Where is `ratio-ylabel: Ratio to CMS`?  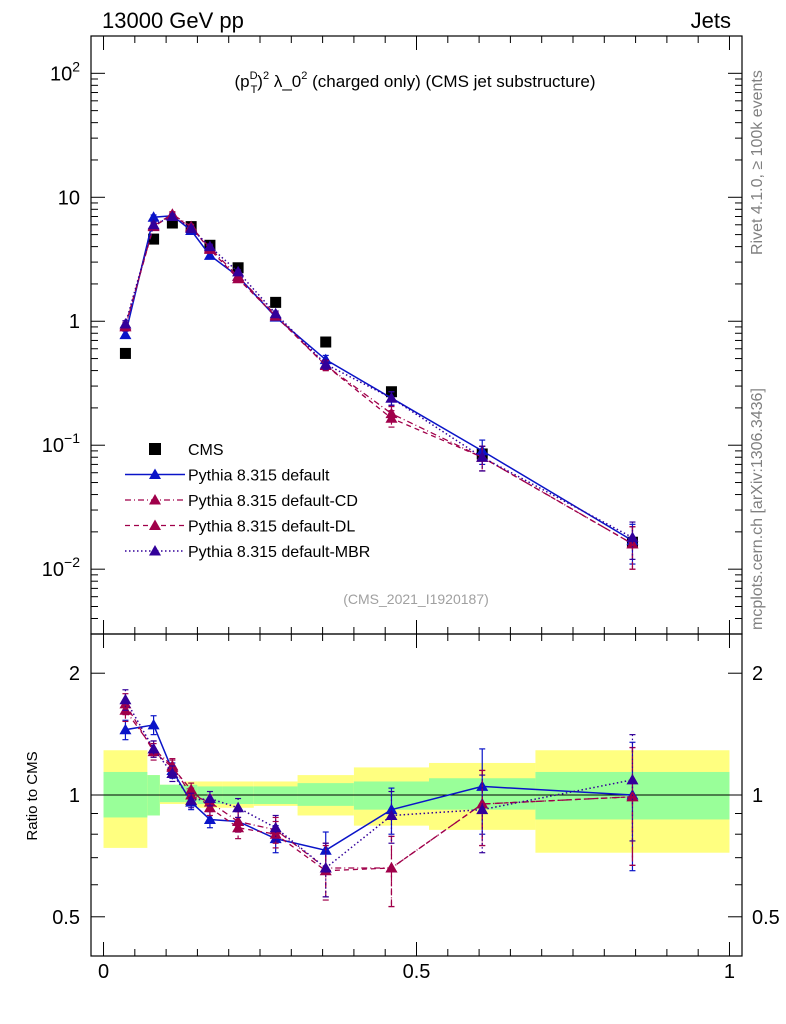 ratio-ylabel: Ratio to CMS is located at coordinates (32, 795).